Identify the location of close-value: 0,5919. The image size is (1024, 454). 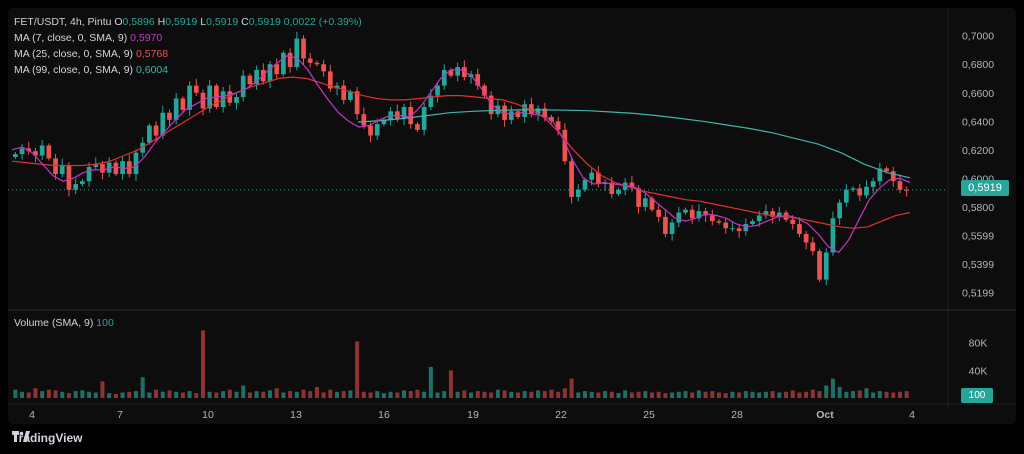
(264, 22).